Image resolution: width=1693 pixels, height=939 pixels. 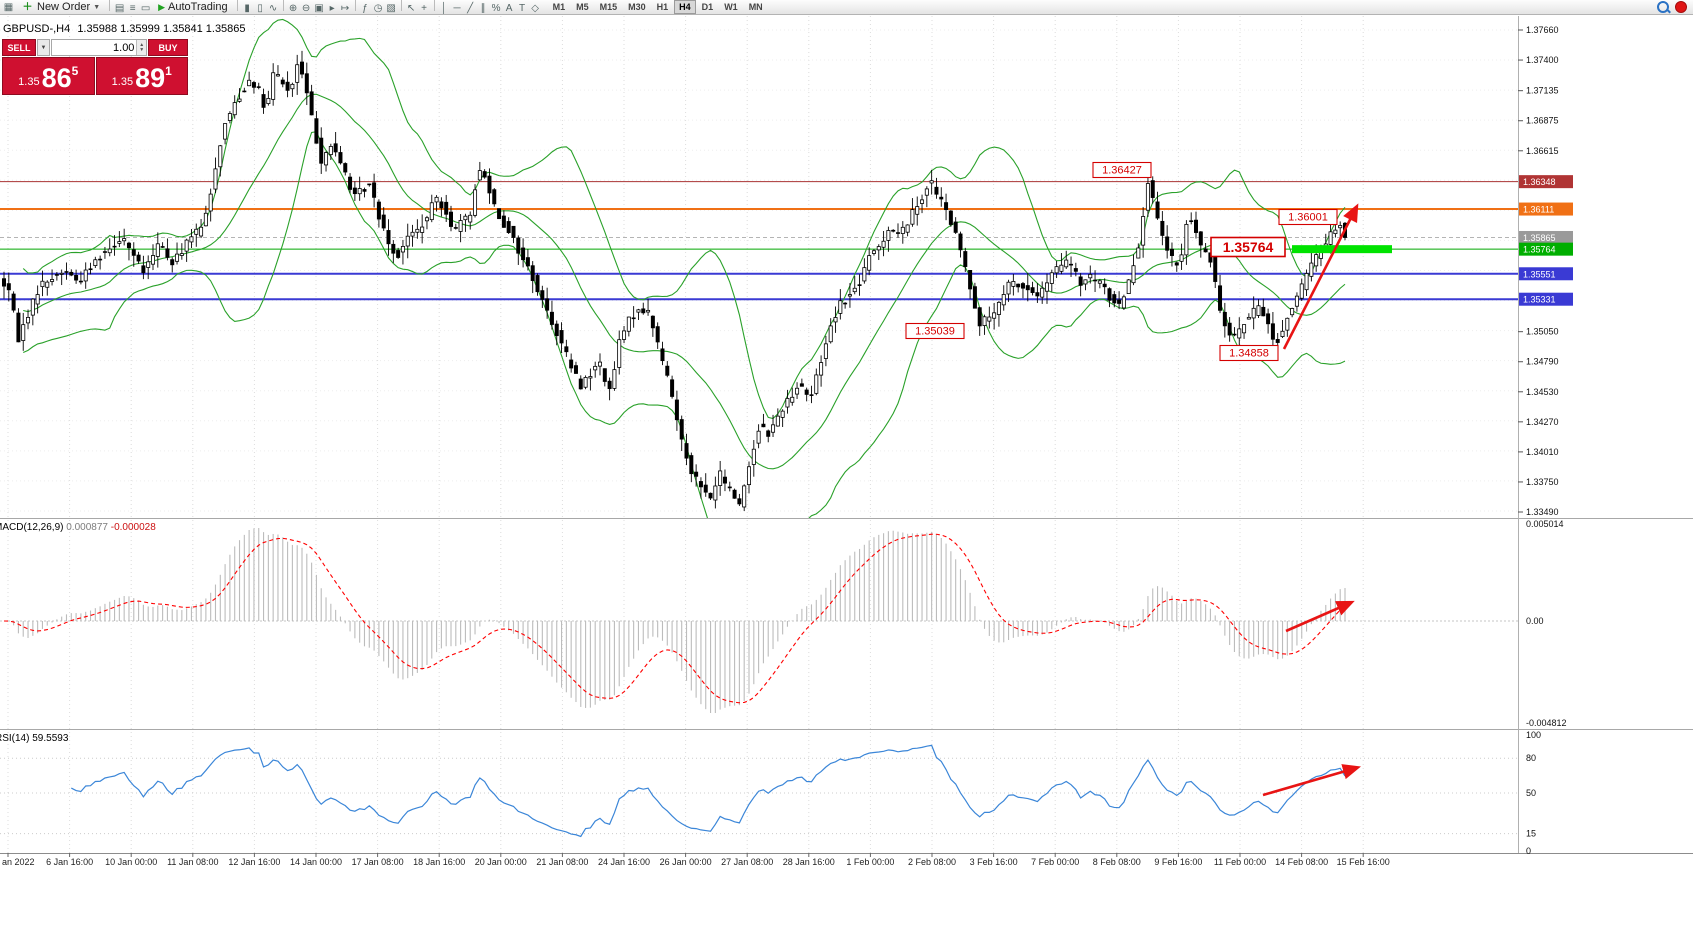 I want to click on notification-badge-icon, so click(x=1681, y=7).